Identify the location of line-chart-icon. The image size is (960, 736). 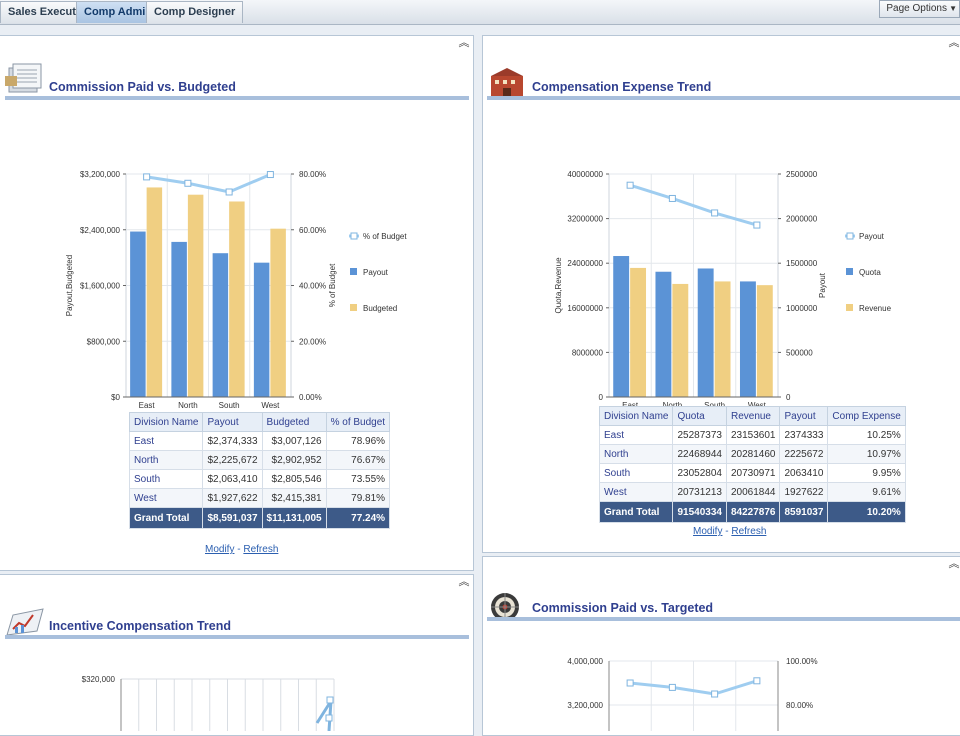
(25, 622).